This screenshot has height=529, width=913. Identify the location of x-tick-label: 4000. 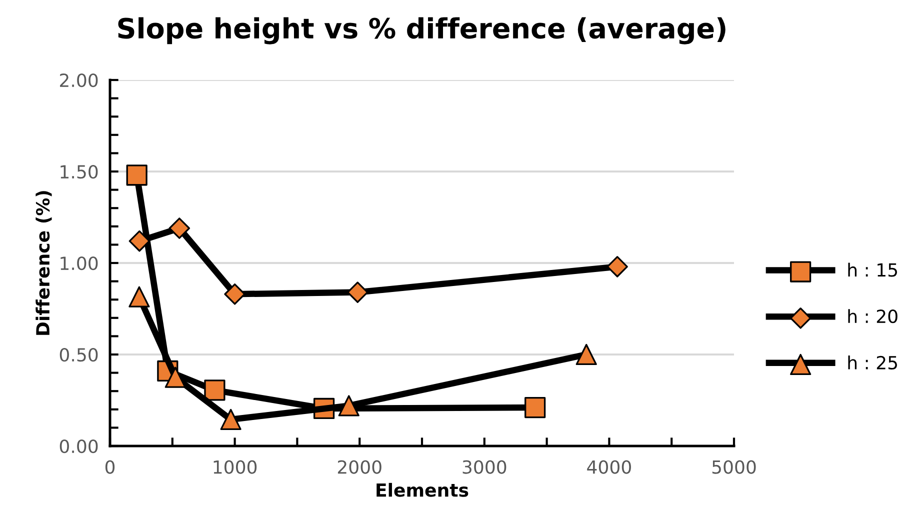
(609, 467).